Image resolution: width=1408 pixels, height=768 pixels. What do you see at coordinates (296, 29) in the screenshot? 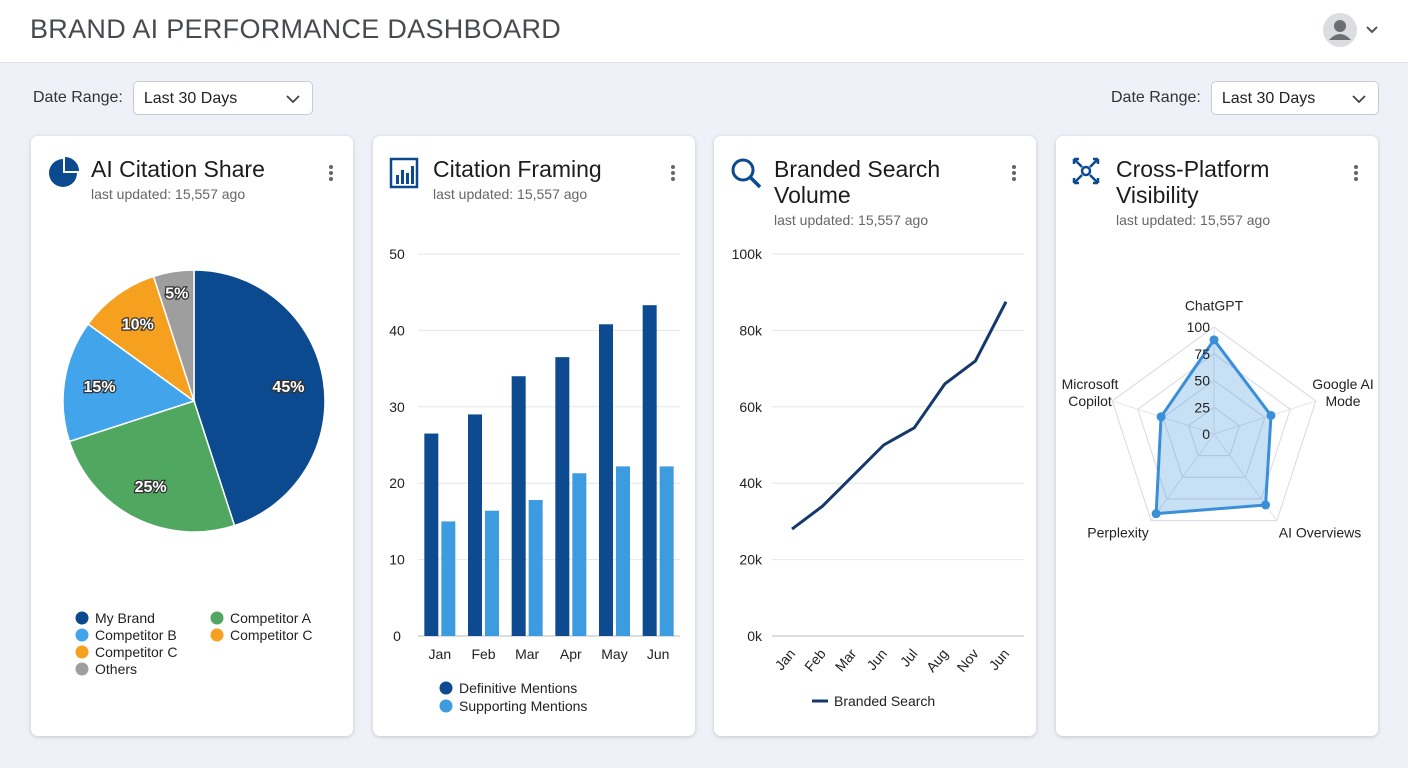
I see `page-title: BRAND AI PERFORMANCE DASHBOARD` at bounding box center [296, 29].